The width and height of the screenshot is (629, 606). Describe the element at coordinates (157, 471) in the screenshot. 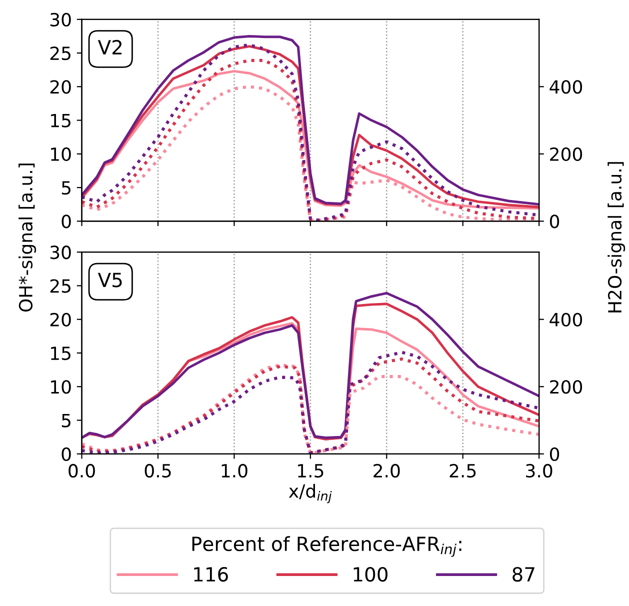

I see `x-tick-label: 0.5` at that location.